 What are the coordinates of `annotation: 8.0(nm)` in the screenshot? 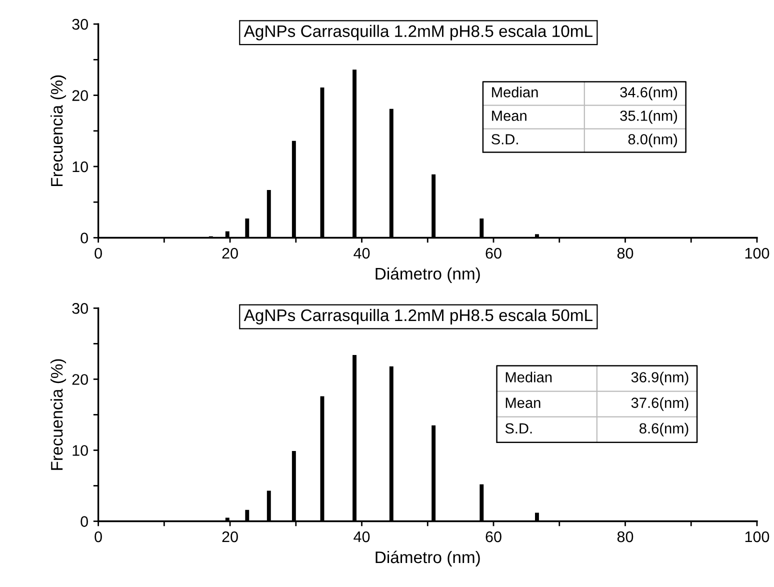 It's located at (653, 141).